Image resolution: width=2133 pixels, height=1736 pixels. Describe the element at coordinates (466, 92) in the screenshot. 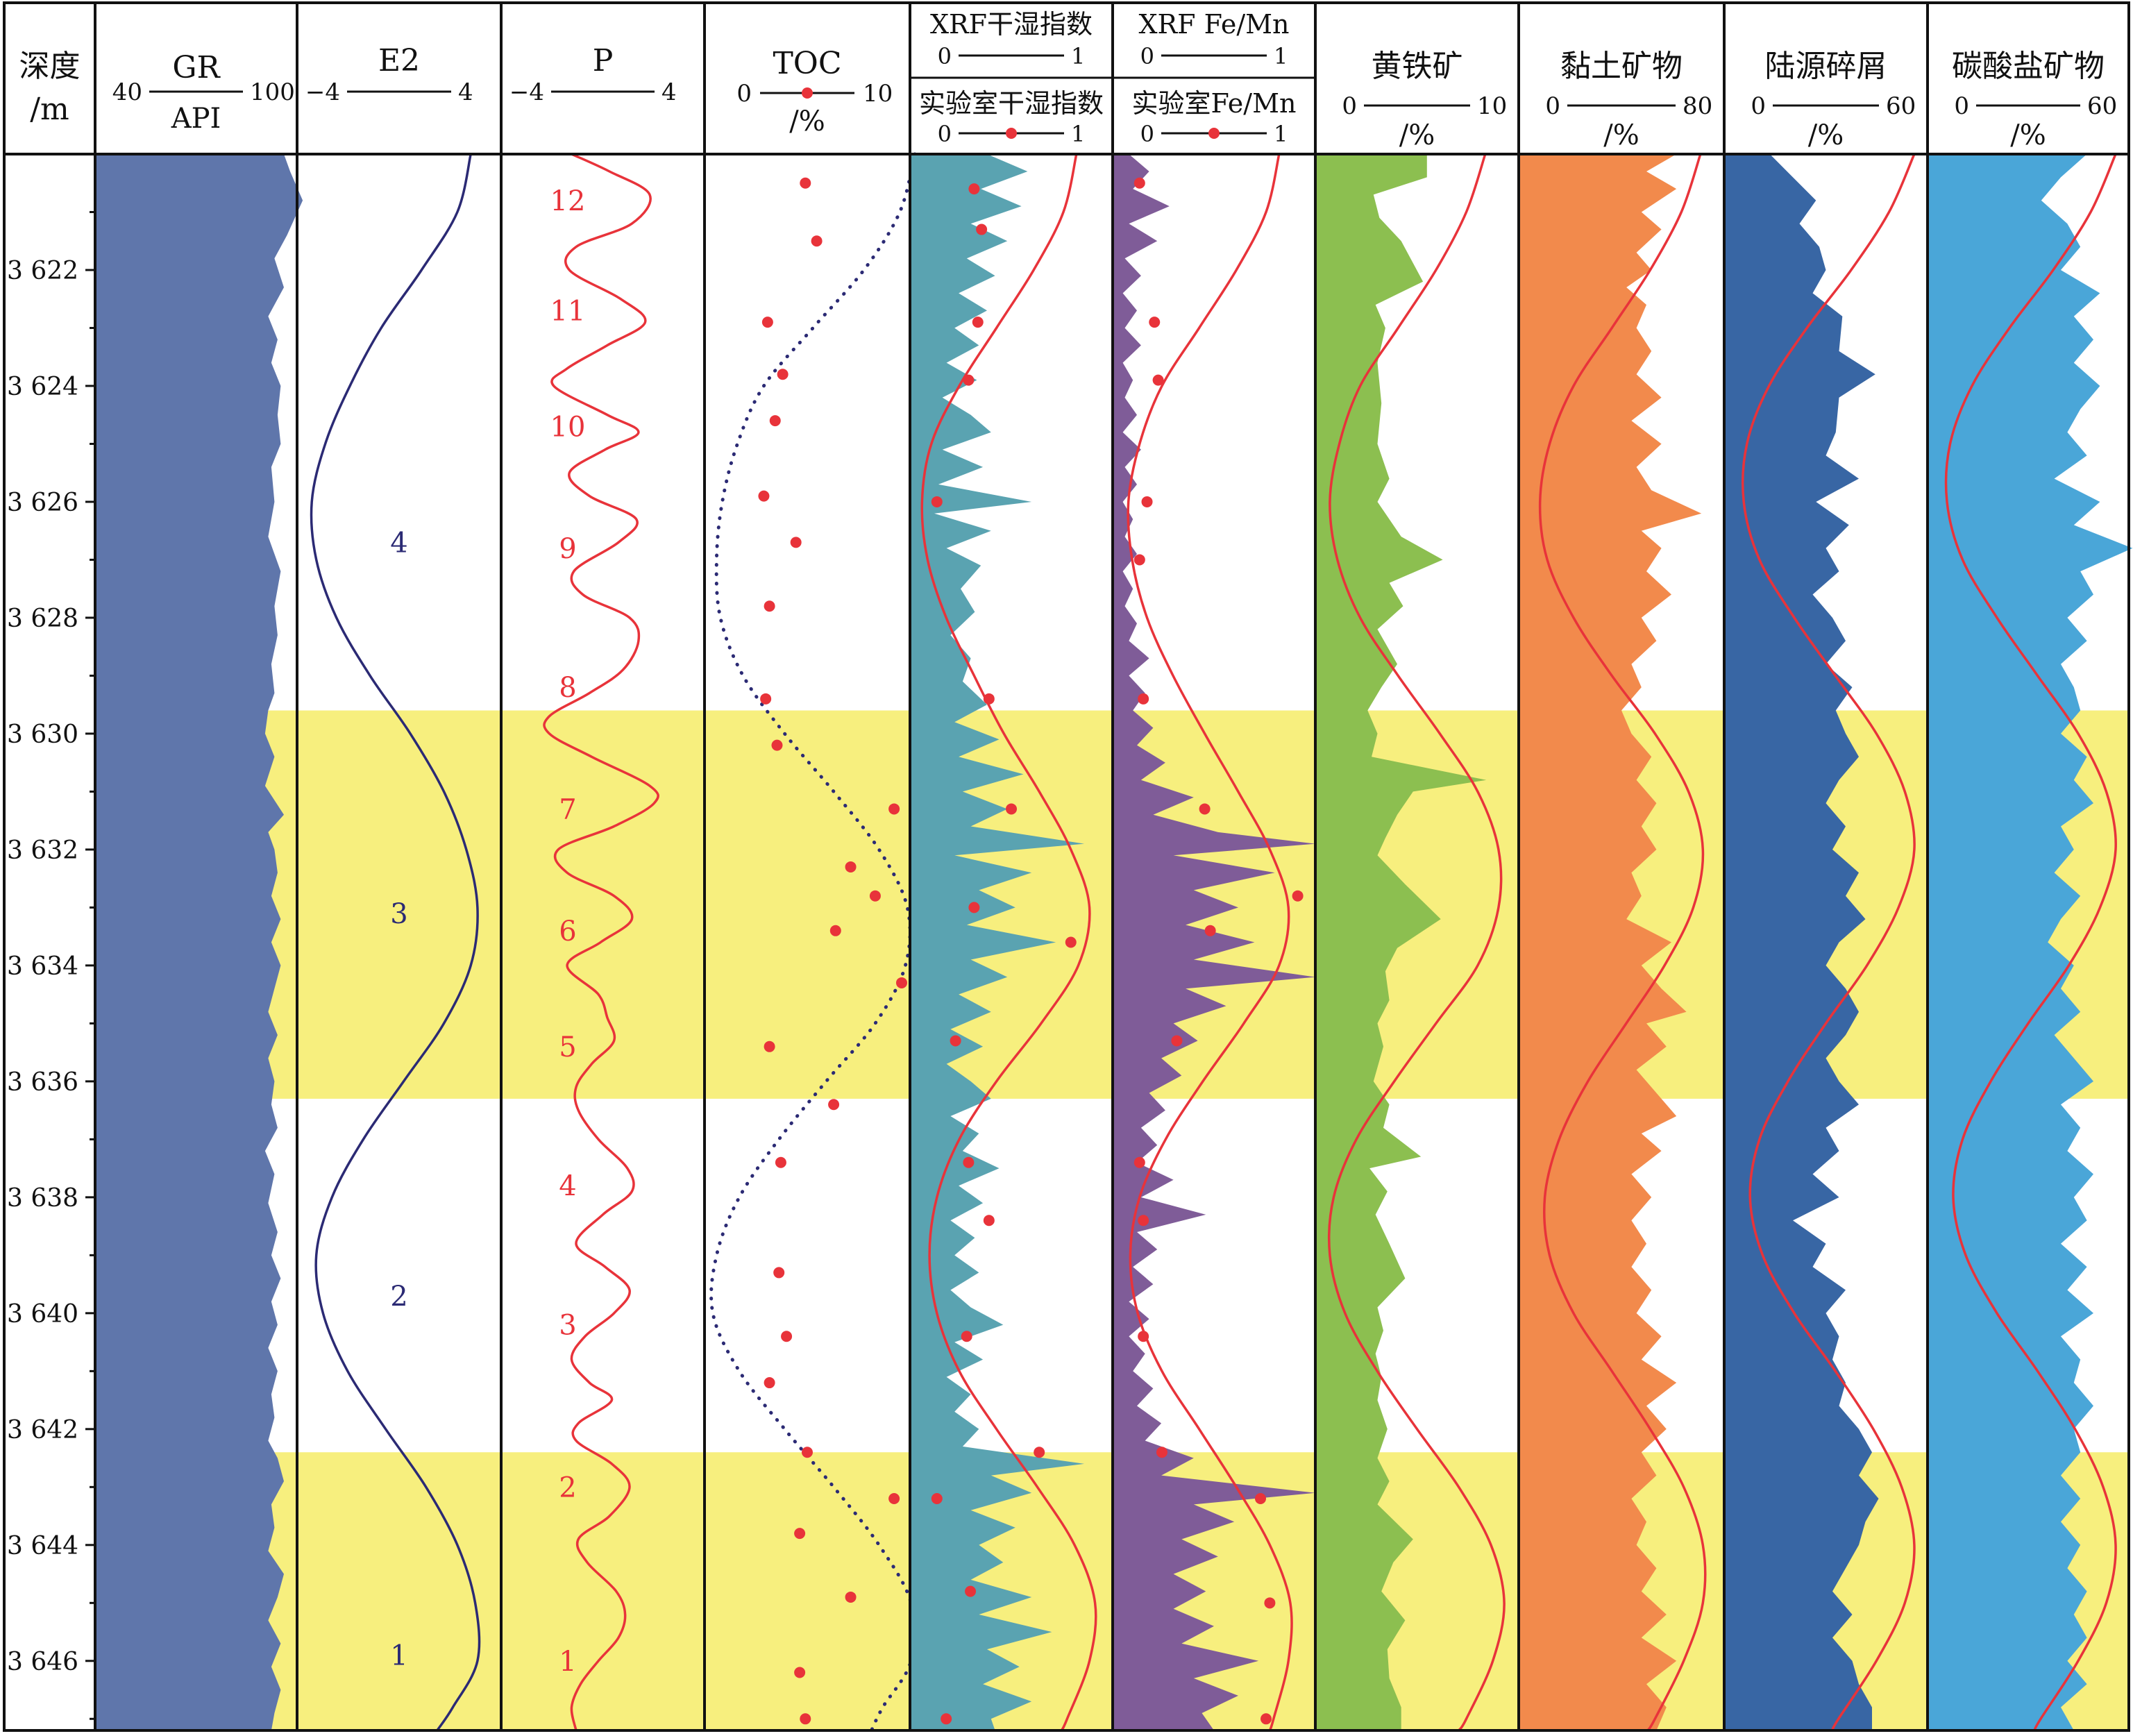

I see `e2-scale-max: 4` at that location.